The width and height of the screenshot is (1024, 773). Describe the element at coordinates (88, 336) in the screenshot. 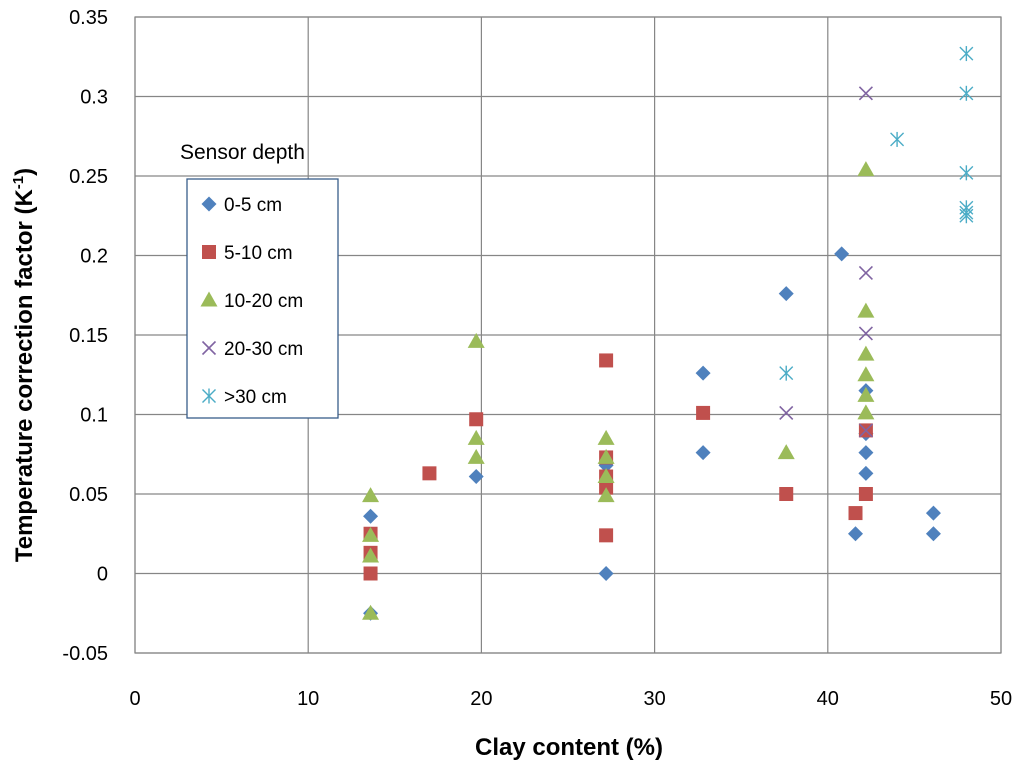

I see `y-tick-label: 0.15` at that location.